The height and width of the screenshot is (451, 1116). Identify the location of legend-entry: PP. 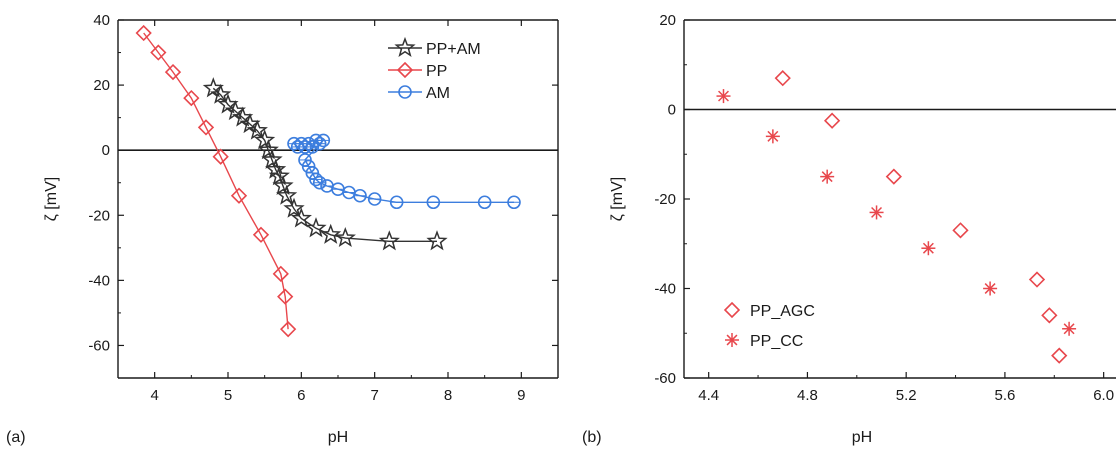
(417, 70).